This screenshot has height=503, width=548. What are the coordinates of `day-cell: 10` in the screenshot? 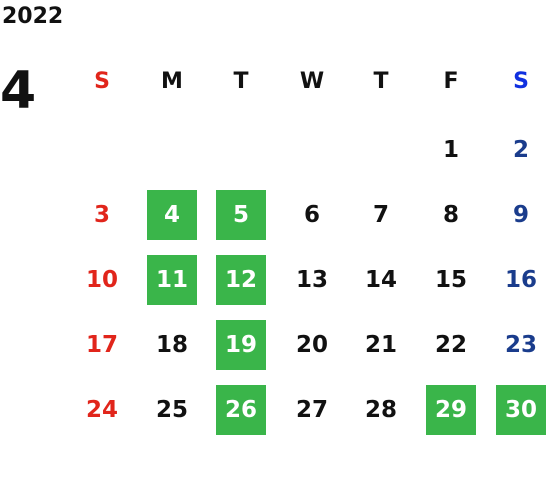 It's located at (101, 280).